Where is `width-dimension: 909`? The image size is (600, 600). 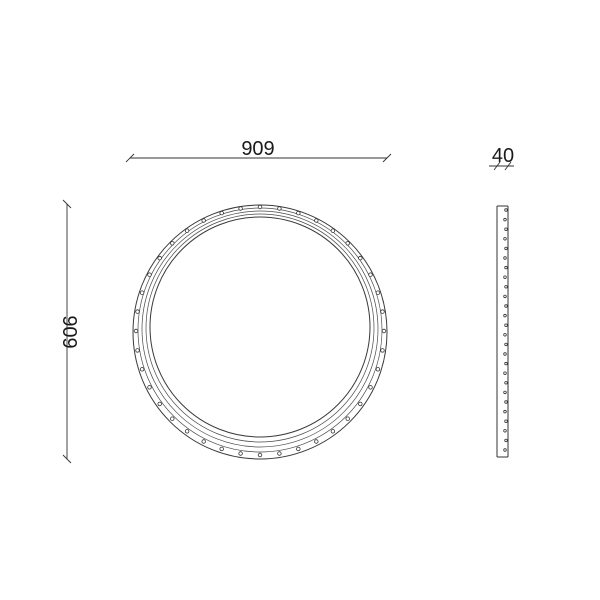
width-dimension: 909 is located at coordinates (258, 150).